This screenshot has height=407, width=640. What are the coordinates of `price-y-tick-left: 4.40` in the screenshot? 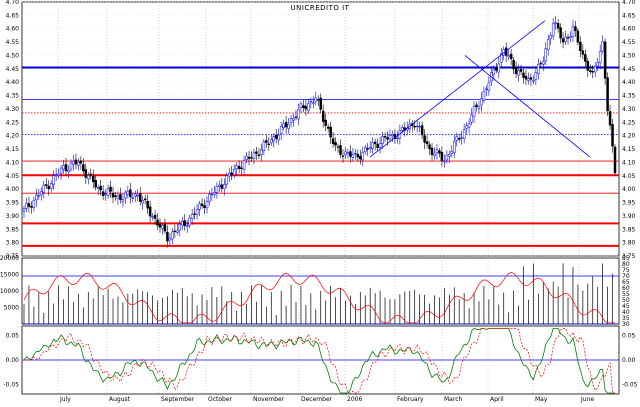 It's located at (13, 82).